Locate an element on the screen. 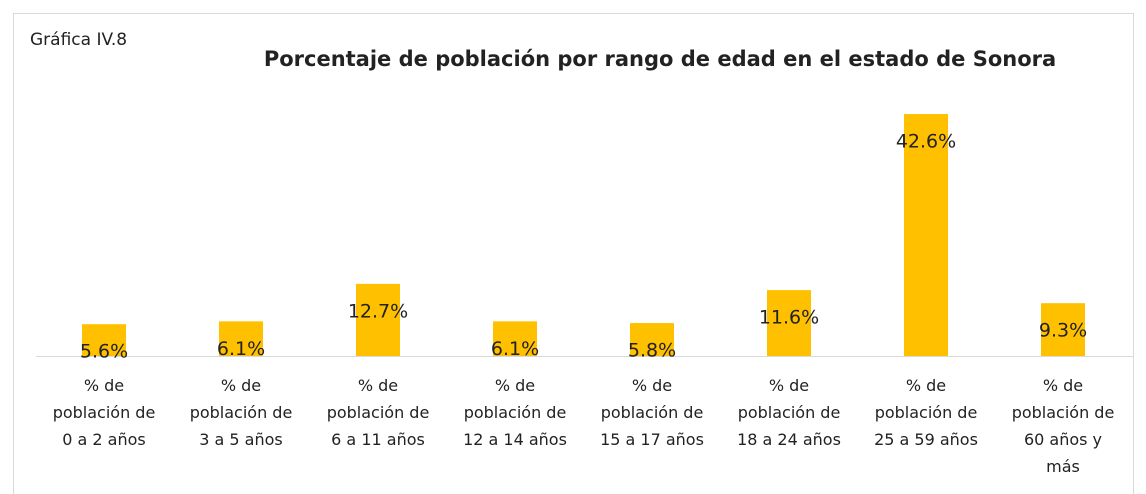  x-tick-label: % de población de 60 años y más is located at coordinates (1063, 426).